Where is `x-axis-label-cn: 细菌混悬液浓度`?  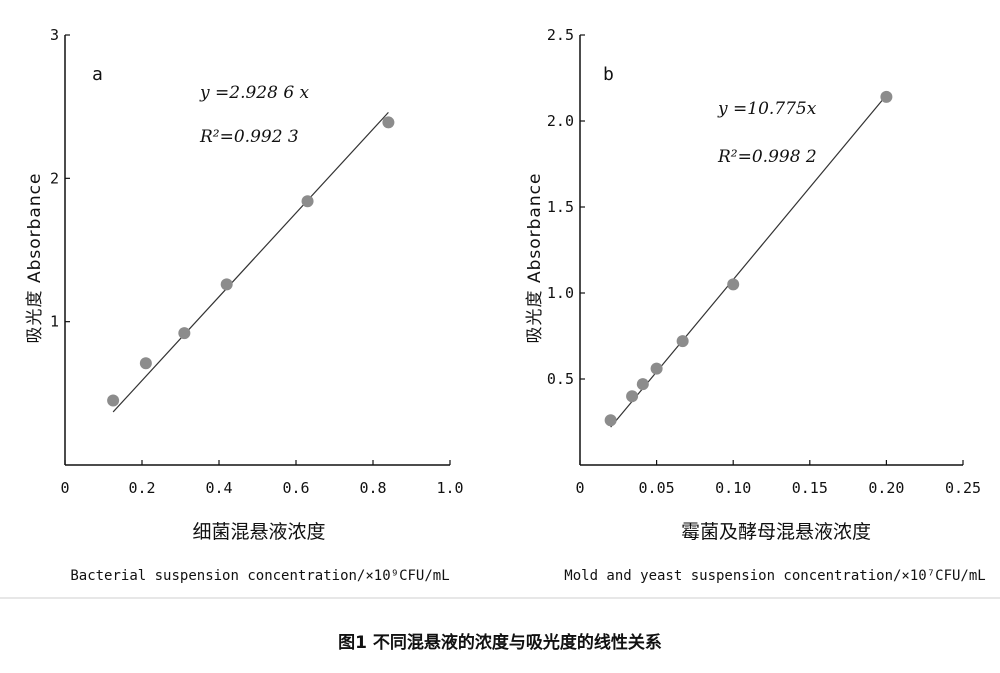 x-axis-label-cn: 细菌混悬液浓度 is located at coordinates (258, 532).